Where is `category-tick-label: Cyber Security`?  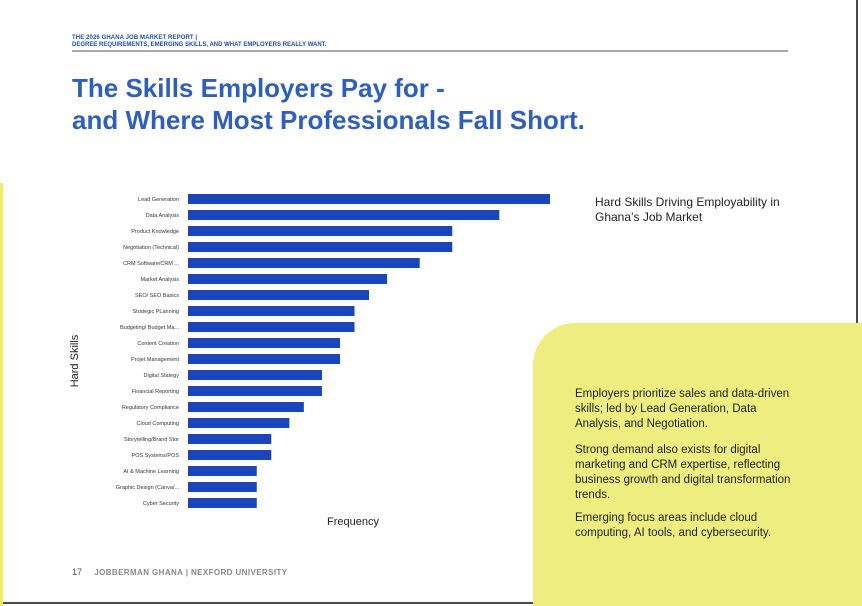
category-tick-label: Cyber Security is located at coordinates (161, 504).